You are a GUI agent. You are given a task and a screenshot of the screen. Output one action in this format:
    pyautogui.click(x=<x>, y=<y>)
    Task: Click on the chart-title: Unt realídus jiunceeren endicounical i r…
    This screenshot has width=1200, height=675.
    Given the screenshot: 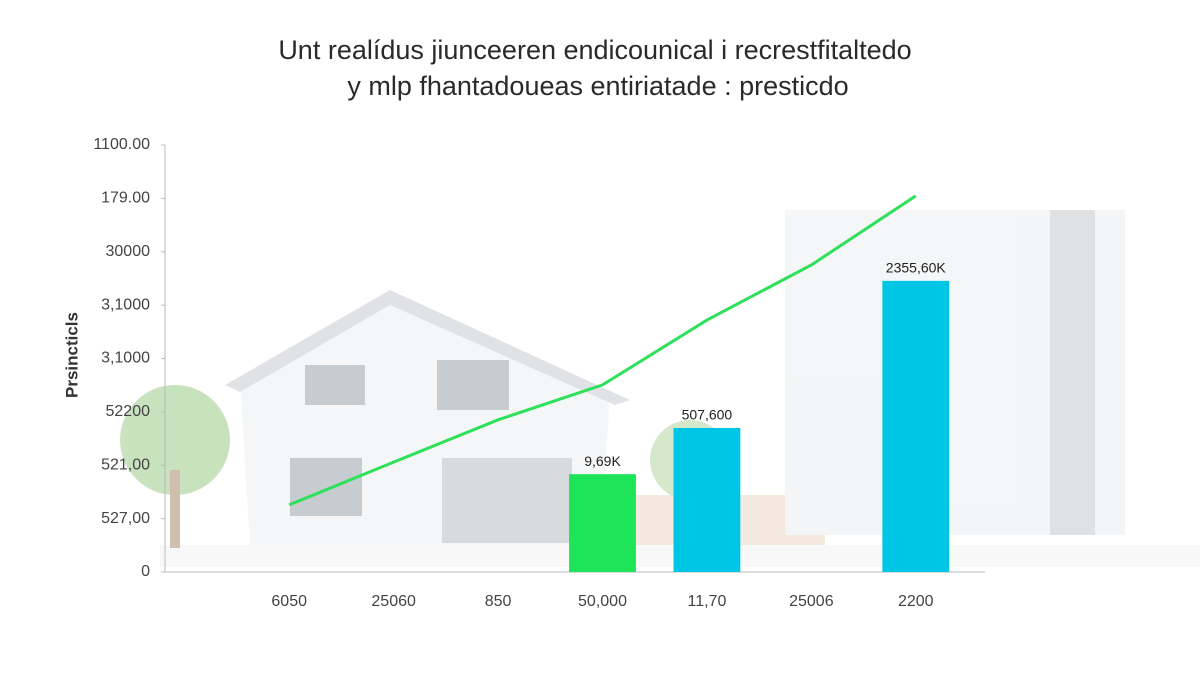 What is the action you would take?
    pyautogui.click(x=594, y=50)
    